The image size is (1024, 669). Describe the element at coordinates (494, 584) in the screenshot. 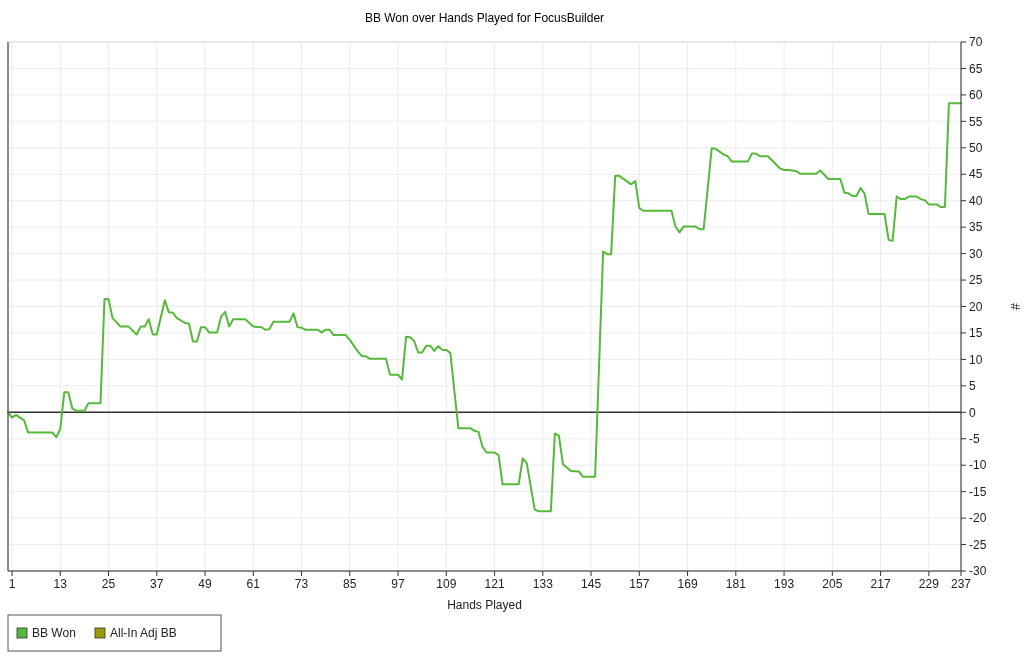

I see `x-tick-label: 121` at that location.